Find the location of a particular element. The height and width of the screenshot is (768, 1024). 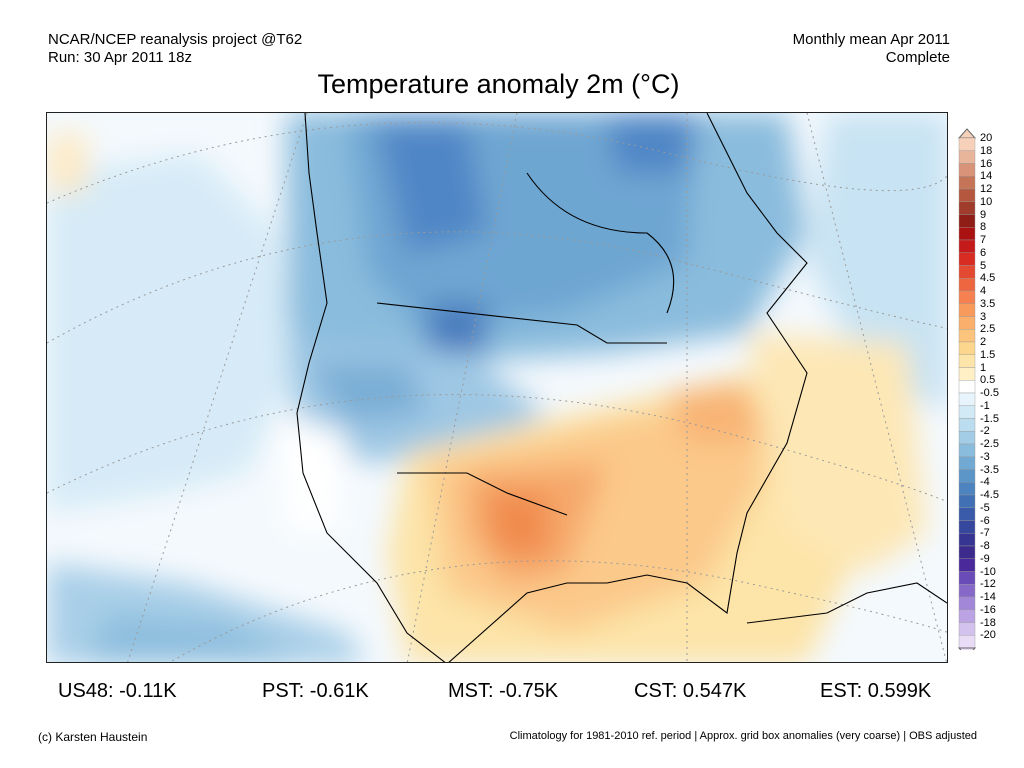

colorbar-tick-label: -10 is located at coordinates (988, 571).